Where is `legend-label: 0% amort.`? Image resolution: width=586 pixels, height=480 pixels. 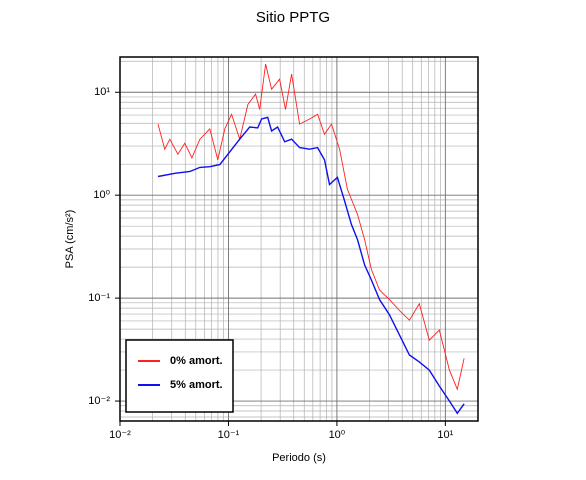 legend-label: 0% amort. is located at coordinates (196, 361).